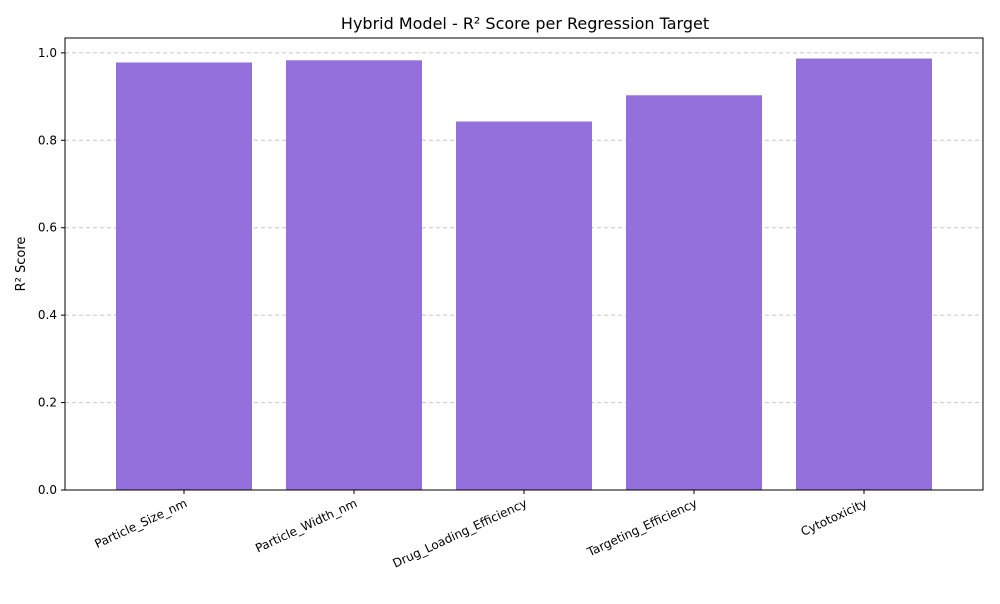 This screenshot has width=1000, height=604. Describe the element at coordinates (47, 53) in the screenshot. I see `y-tick-label: 1.0` at that location.